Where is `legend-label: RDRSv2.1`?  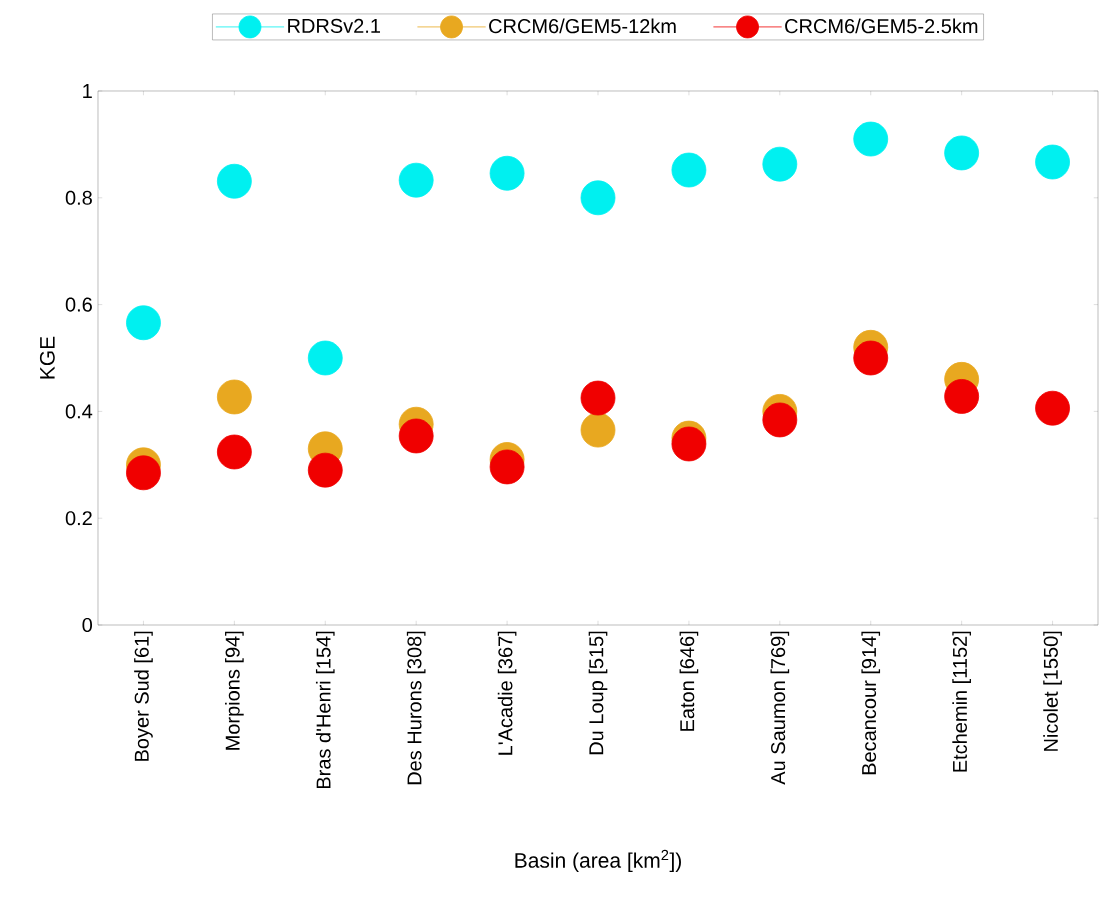
legend-label: RDRSv2.1 is located at coordinates (334, 25).